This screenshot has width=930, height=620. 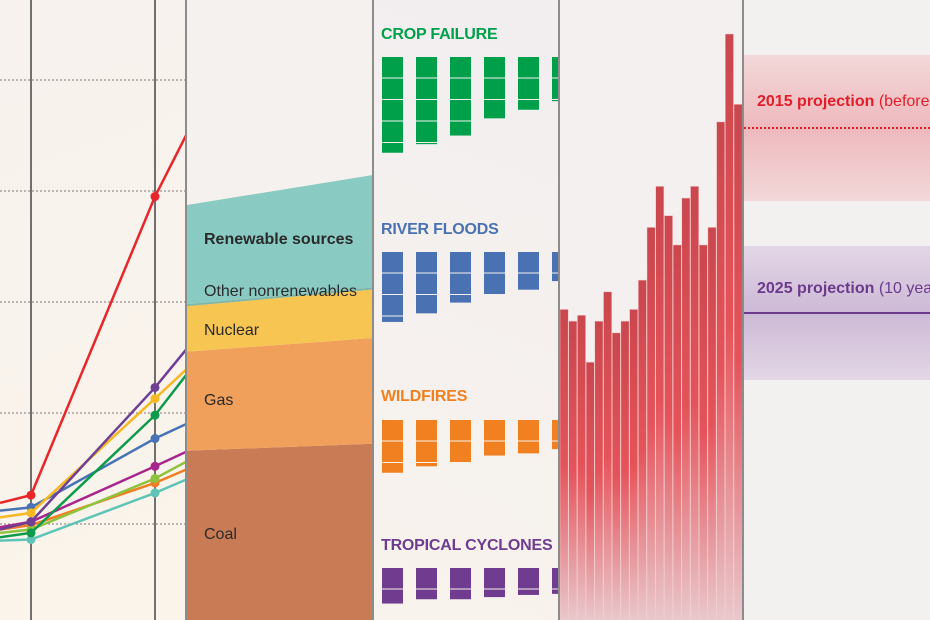 I want to click on area-renewable-sources, so click(x=280, y=240).